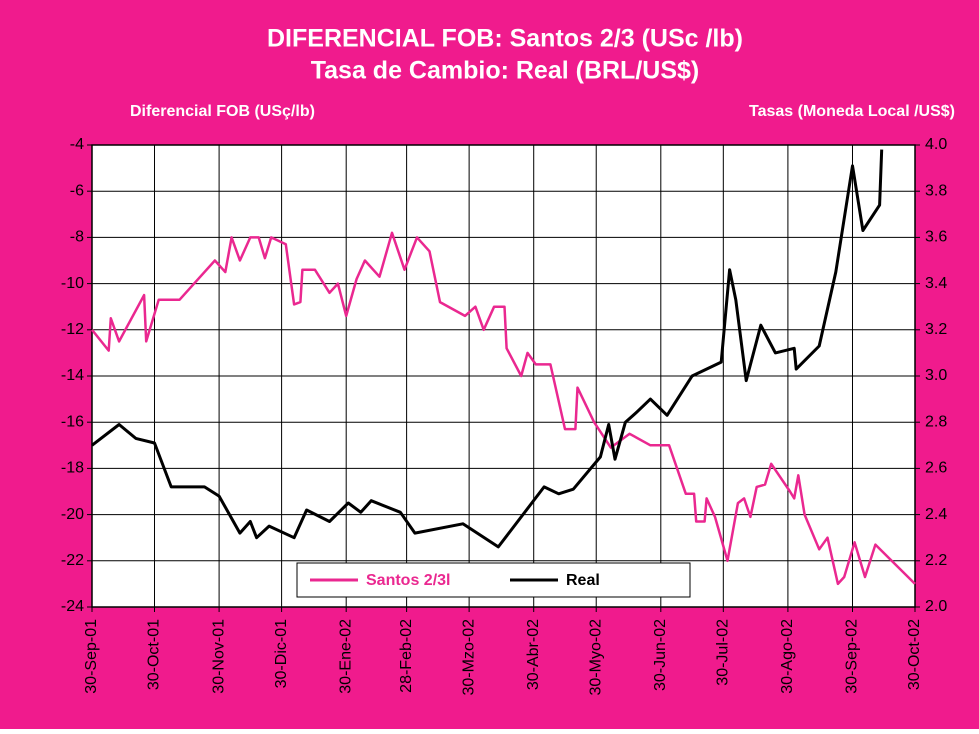 The height and width of the screenshot is (734, 979). Describe the element at coordinates (936, 468) in the screenshot. I see `y2-tick-label: 2.6` at that location.